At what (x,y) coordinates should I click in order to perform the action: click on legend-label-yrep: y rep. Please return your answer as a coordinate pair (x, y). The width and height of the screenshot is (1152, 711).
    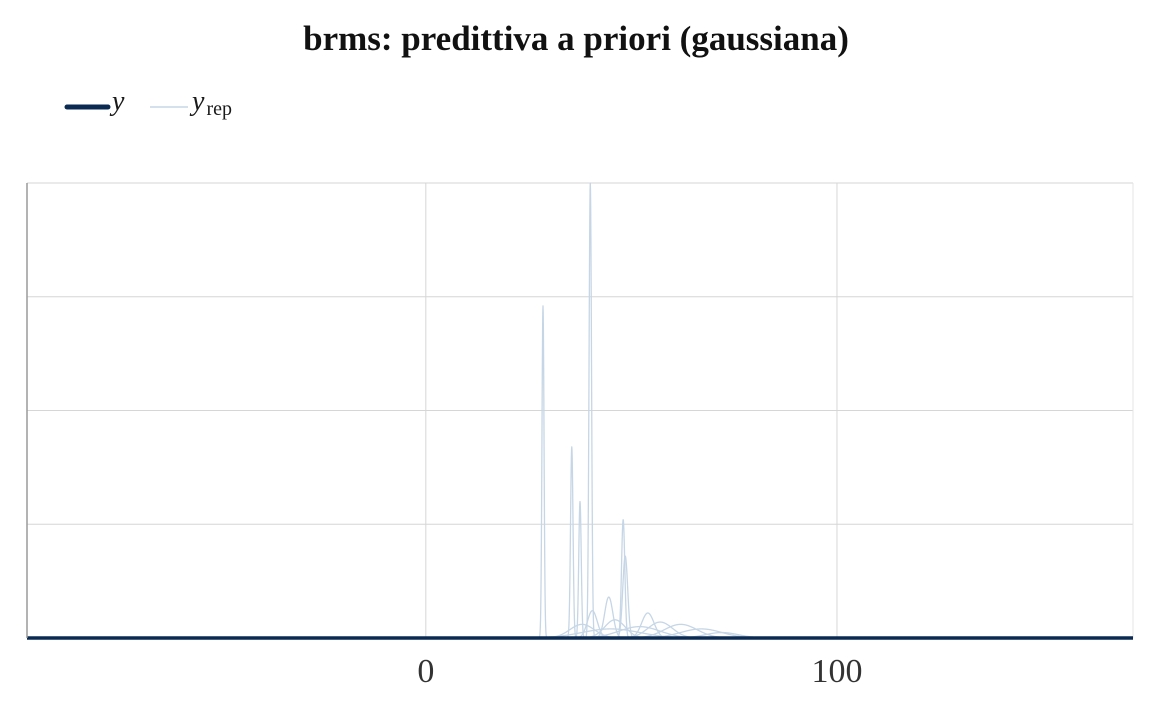
    Looking at the image, I should click on (210, 103).